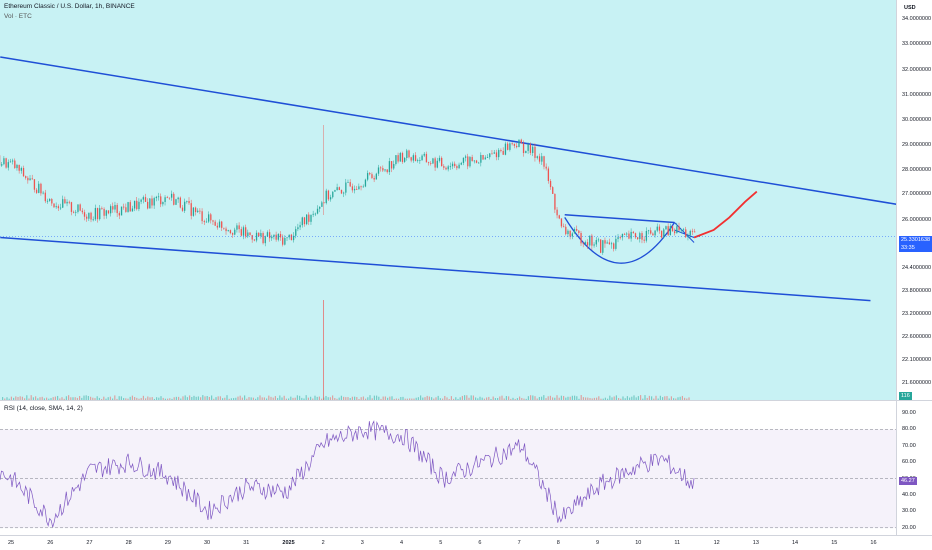 This screenshot has height=550, width=932. What do you see at coordinates (11, 543) in the screenshot?
I see `time-tick: 25` at bounding box center [11, 543].